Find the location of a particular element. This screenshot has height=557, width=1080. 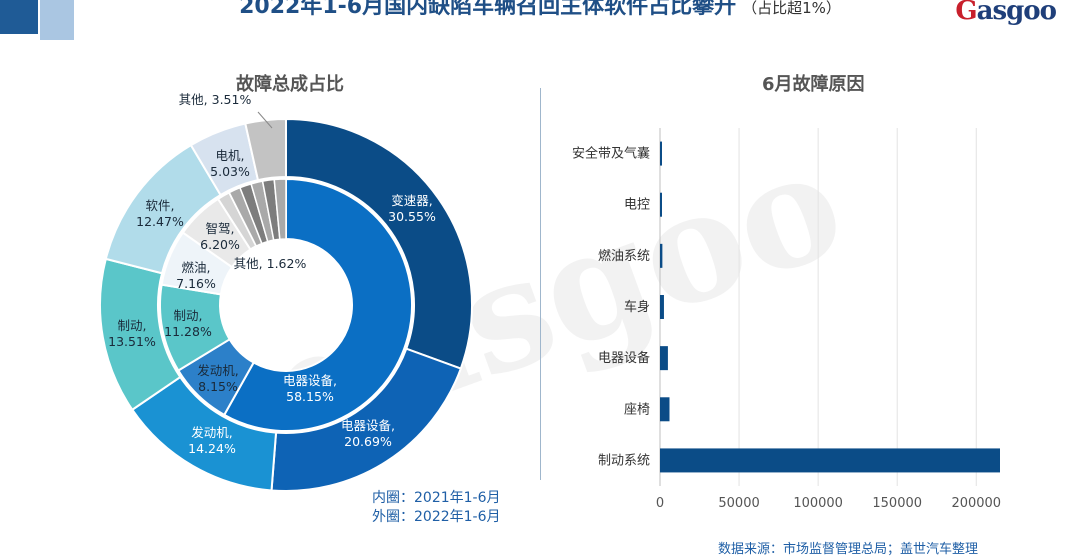

outer-label-0-category: 变速器, is located at coordinates (411, 200).